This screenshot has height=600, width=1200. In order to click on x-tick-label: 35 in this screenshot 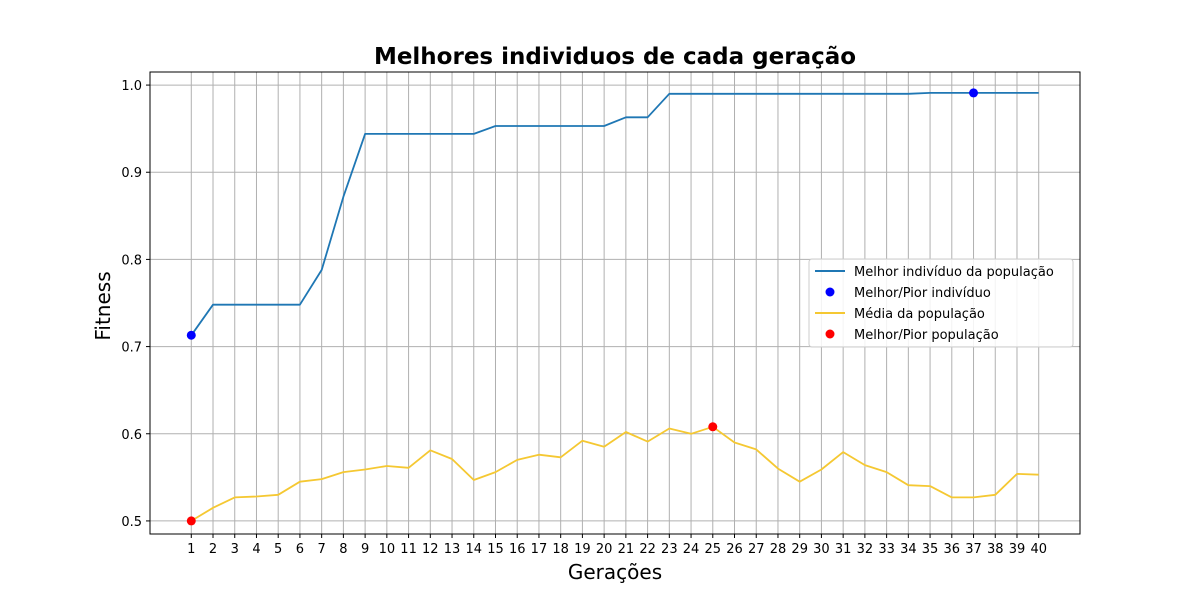, I will do `click(930, 549)`.